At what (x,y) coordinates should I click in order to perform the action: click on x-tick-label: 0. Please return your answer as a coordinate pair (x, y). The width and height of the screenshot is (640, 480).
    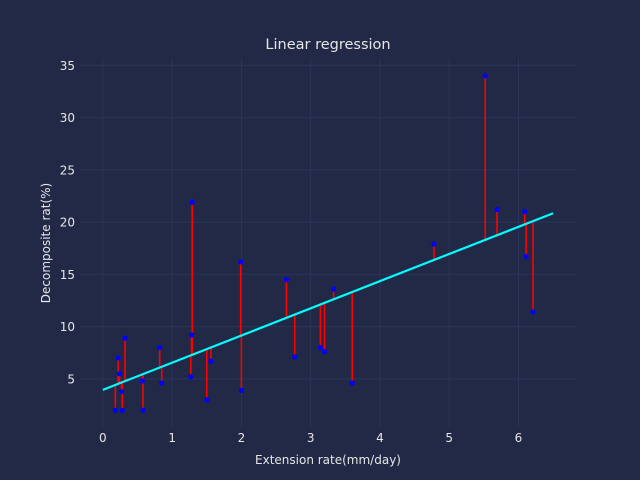
    Looking at the image, I should click on (103, 438).